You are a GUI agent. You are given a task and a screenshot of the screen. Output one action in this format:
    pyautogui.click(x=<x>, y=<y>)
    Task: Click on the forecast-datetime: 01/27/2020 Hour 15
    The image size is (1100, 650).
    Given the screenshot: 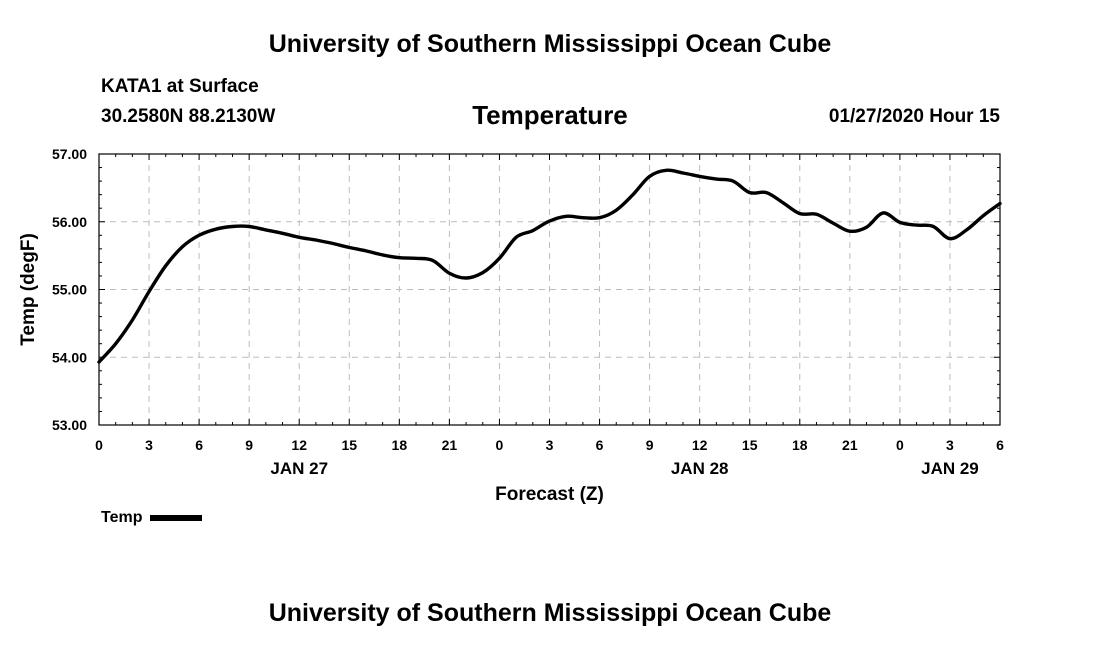 What is the action you would take?
    pyautogui.click(x=914, y=116)
    